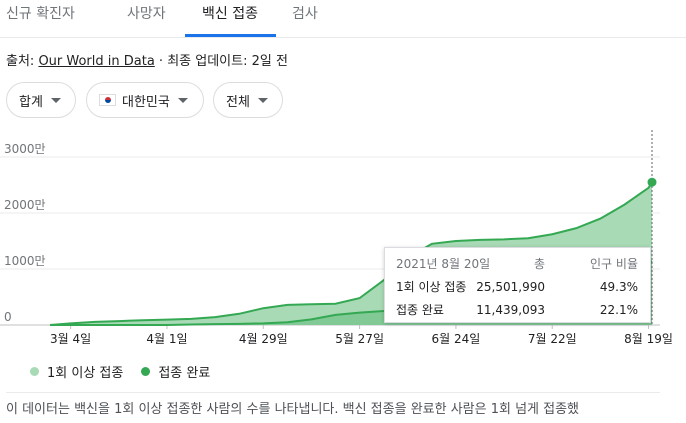  Describe the element at coordinates (70, 339) in the screenshot. I see `x-tick-label: 3월 4일` at that location.